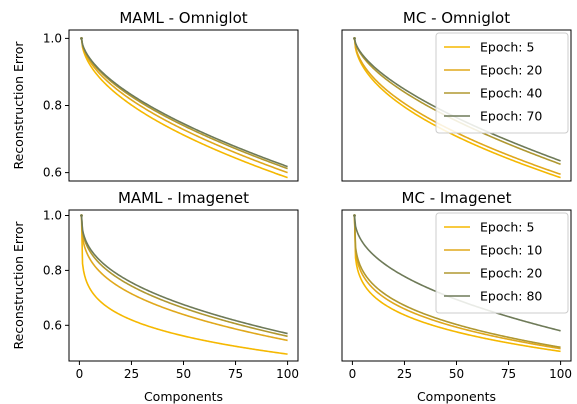 The width and height of the screenshot is (577, 404). I want to click on legend-label-2: Epoch: 10, so click(511, 250).